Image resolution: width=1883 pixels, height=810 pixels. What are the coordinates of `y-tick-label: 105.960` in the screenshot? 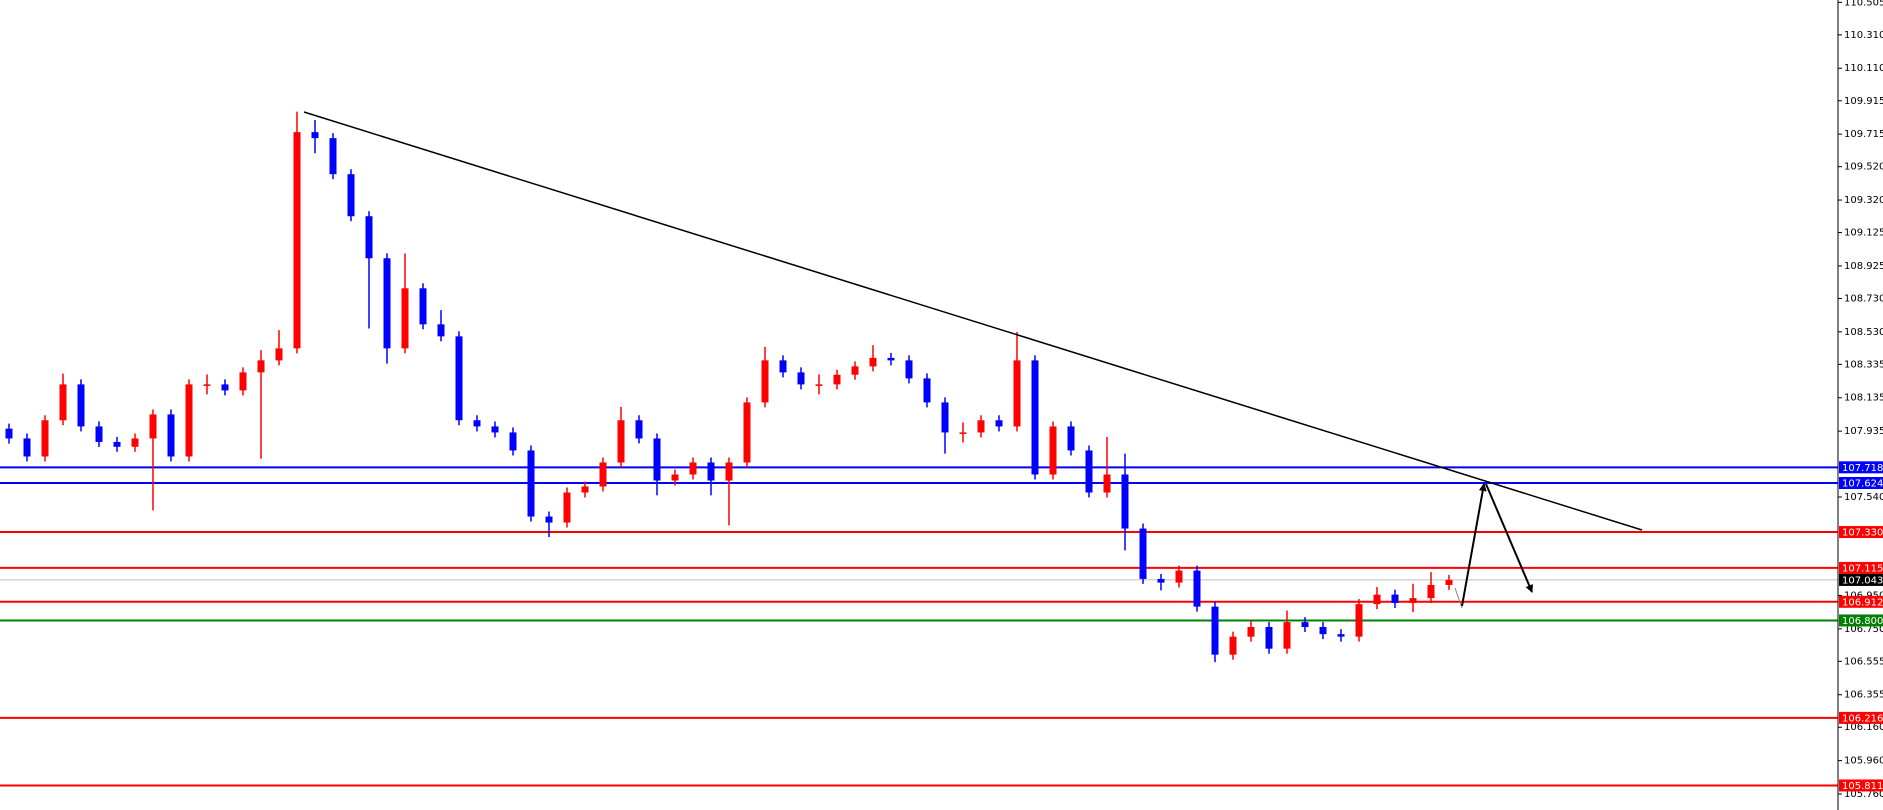 It's located at (1863, 761).